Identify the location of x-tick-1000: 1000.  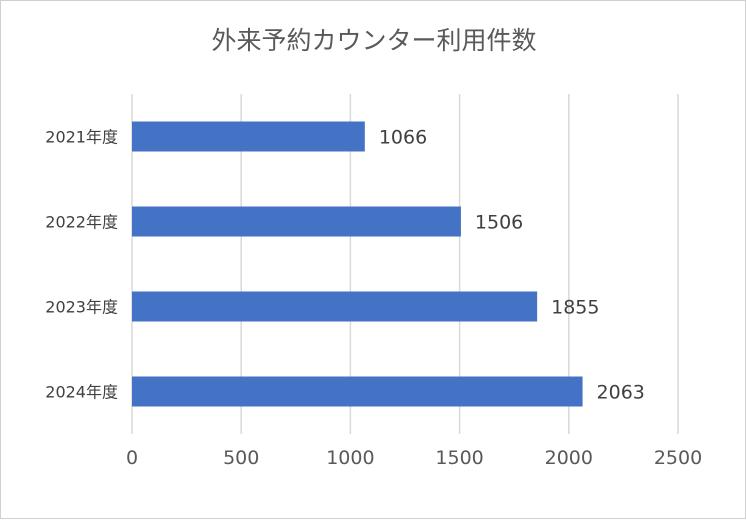
(350, 458).